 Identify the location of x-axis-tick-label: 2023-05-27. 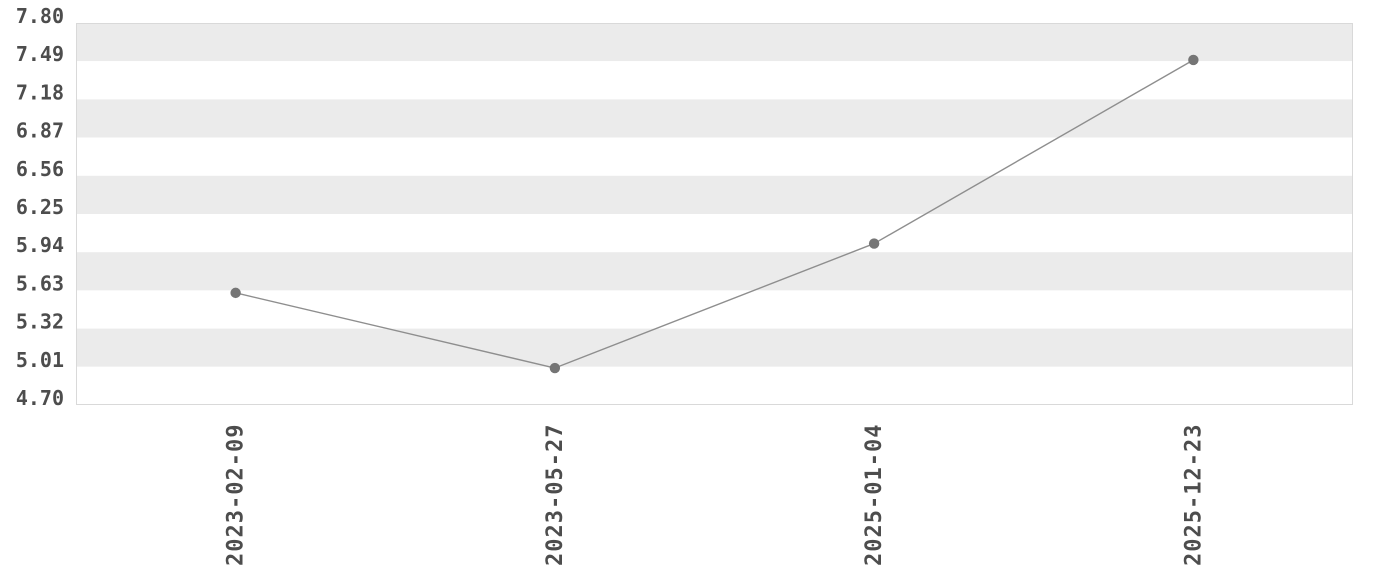
(555, 495).